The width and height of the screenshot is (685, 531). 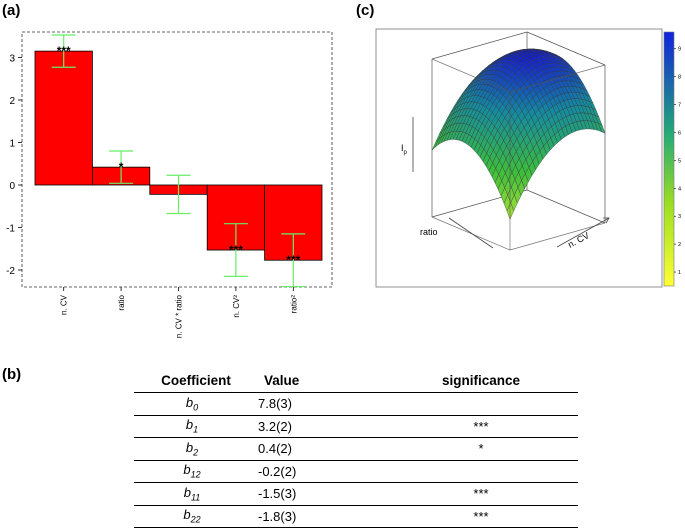 What do you see at coordinates (510, 211) in the screenshot?
I see `surface-cell` at bounding box center [510, 211].